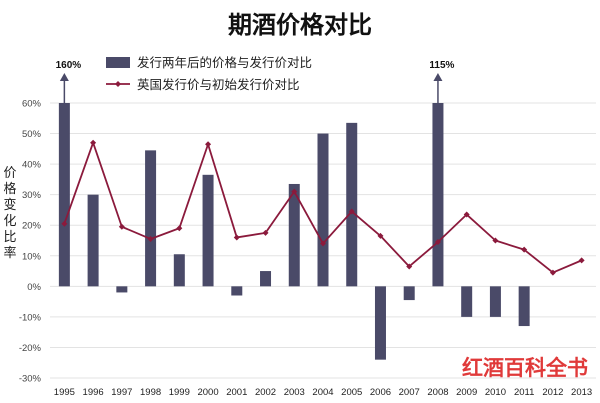 Image resolution: width=600 pixels, height=403 pixels. What do you see at coordinates (236, 392) in the screenshot?
I see `x-tick-label: 2001` at bounding box center [236, 392].